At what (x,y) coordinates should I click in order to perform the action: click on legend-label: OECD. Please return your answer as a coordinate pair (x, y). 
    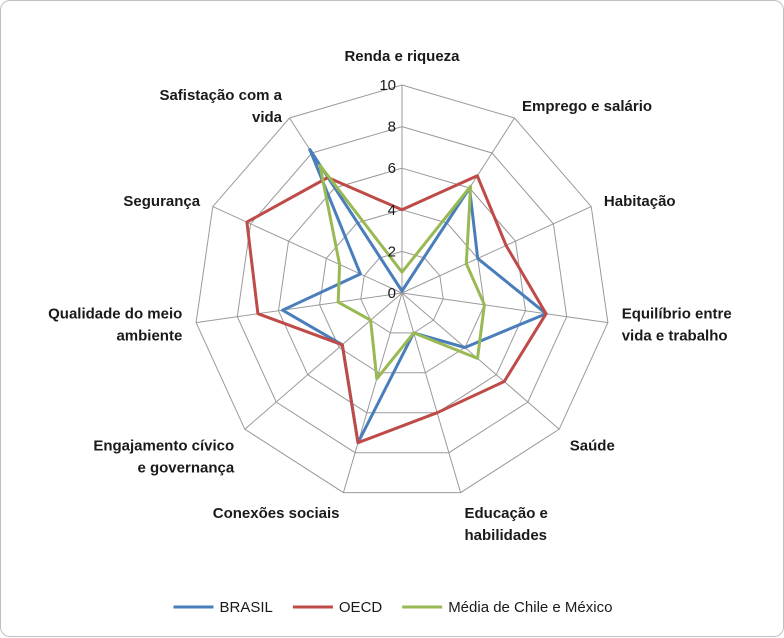
    Looking at the image, I should click on (361, 607).